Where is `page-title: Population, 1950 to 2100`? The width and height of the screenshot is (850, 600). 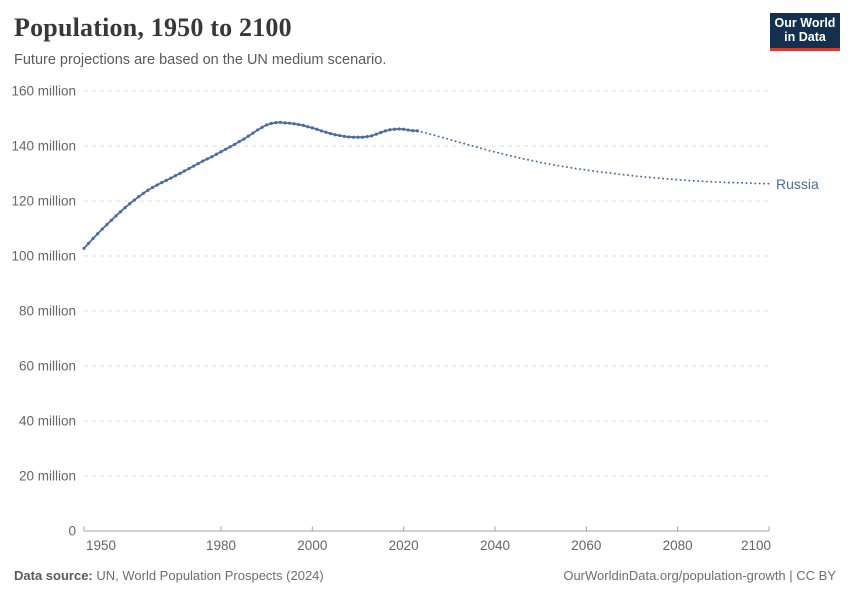
page-title: Population, 1950 to 2100 is located at coordinates (153, 27).